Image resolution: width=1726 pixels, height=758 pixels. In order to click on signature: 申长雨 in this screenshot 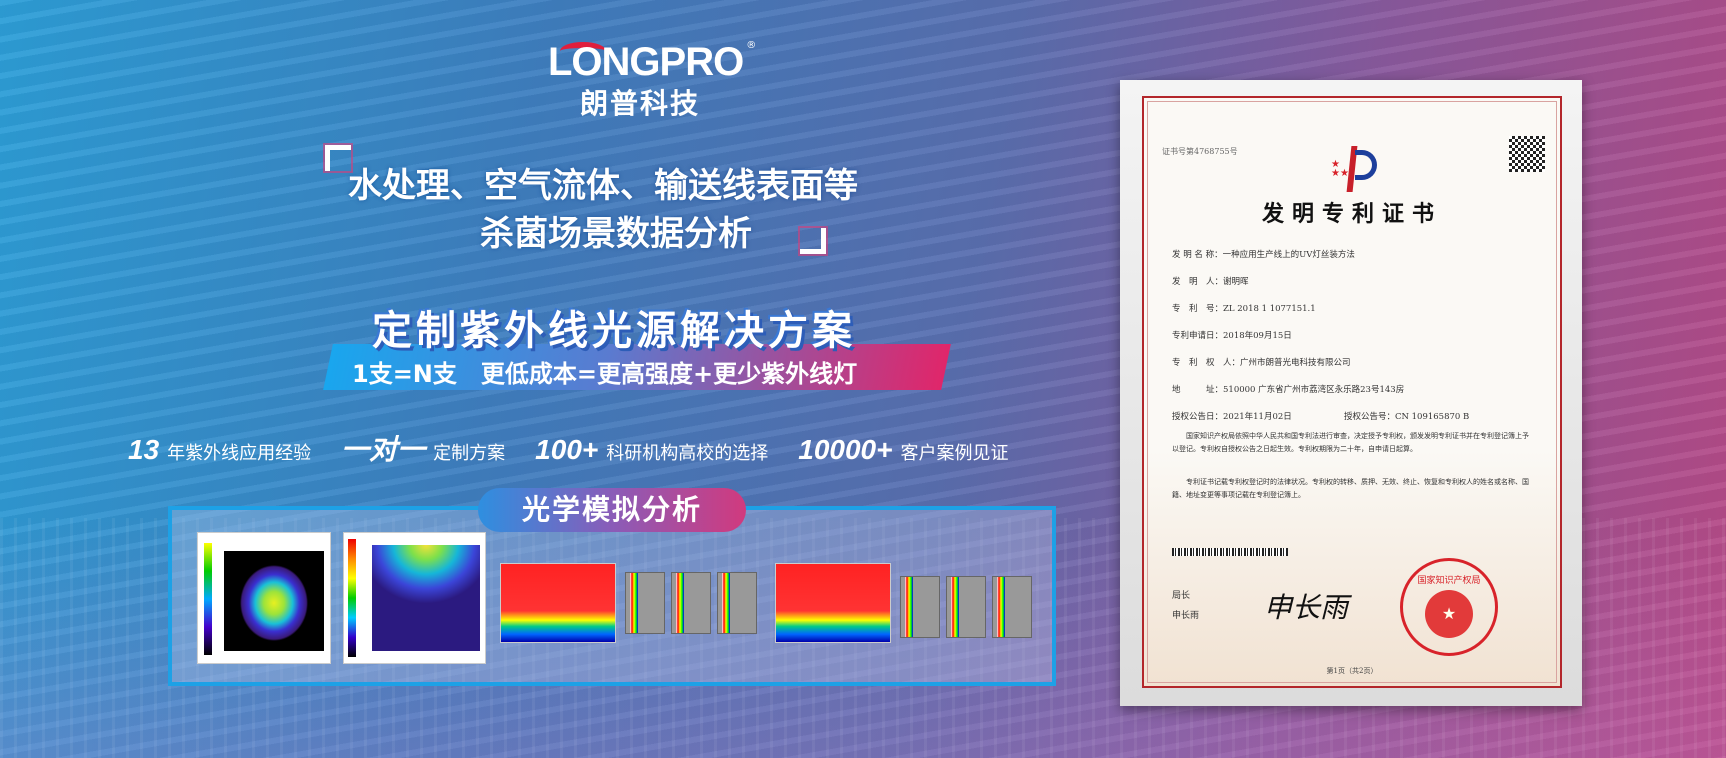, I will do `click(1306, 607)`.